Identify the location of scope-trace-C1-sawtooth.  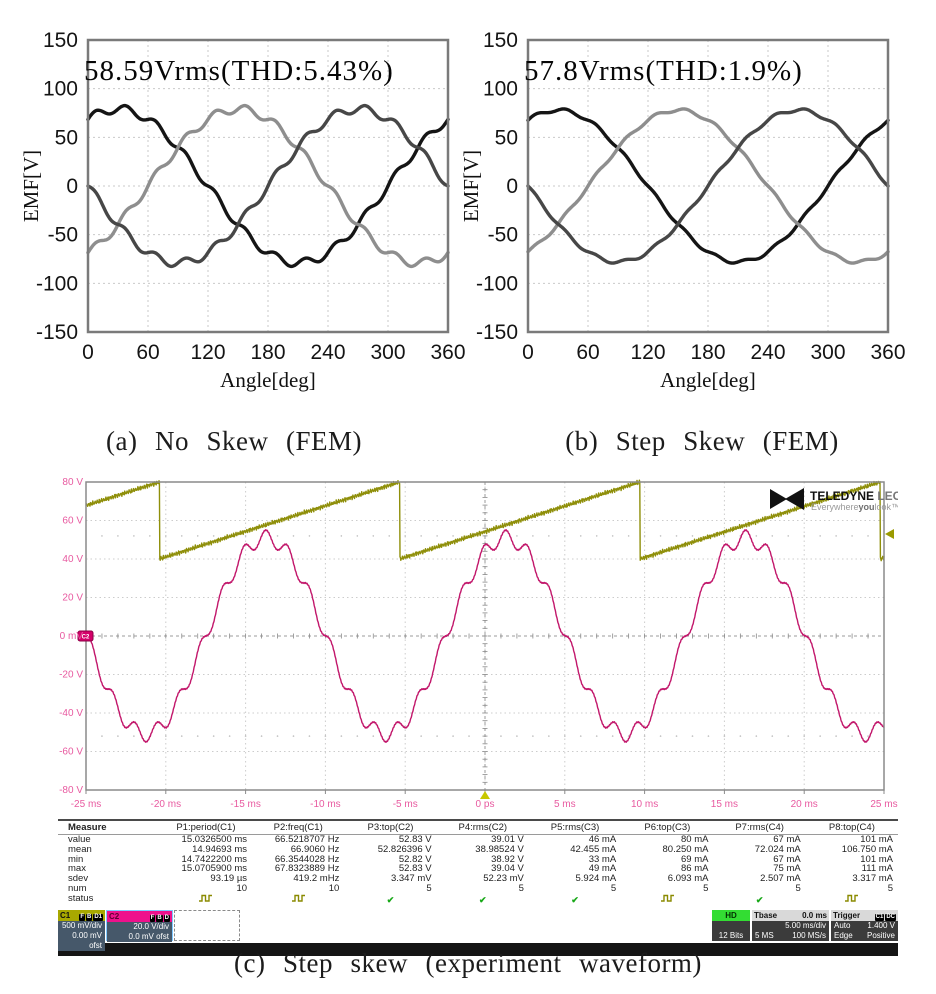
(485, 520).